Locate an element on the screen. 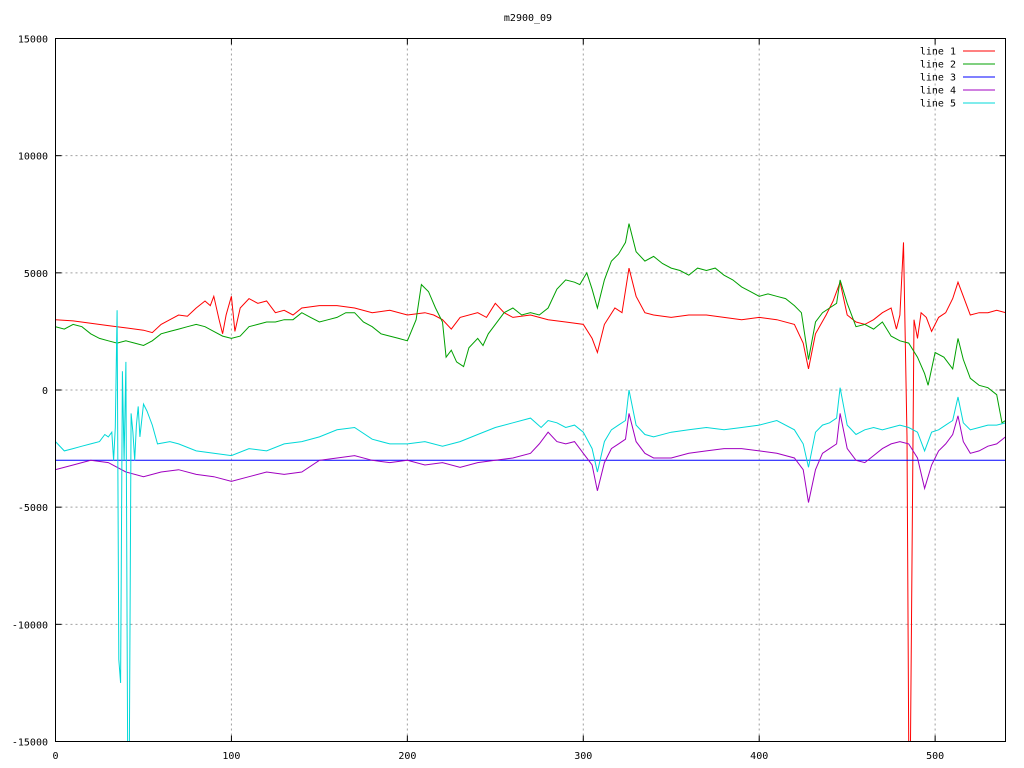 This screenshot has width=1024, height=768. x-tick-label: 500 is located at coordinates (935, 756).